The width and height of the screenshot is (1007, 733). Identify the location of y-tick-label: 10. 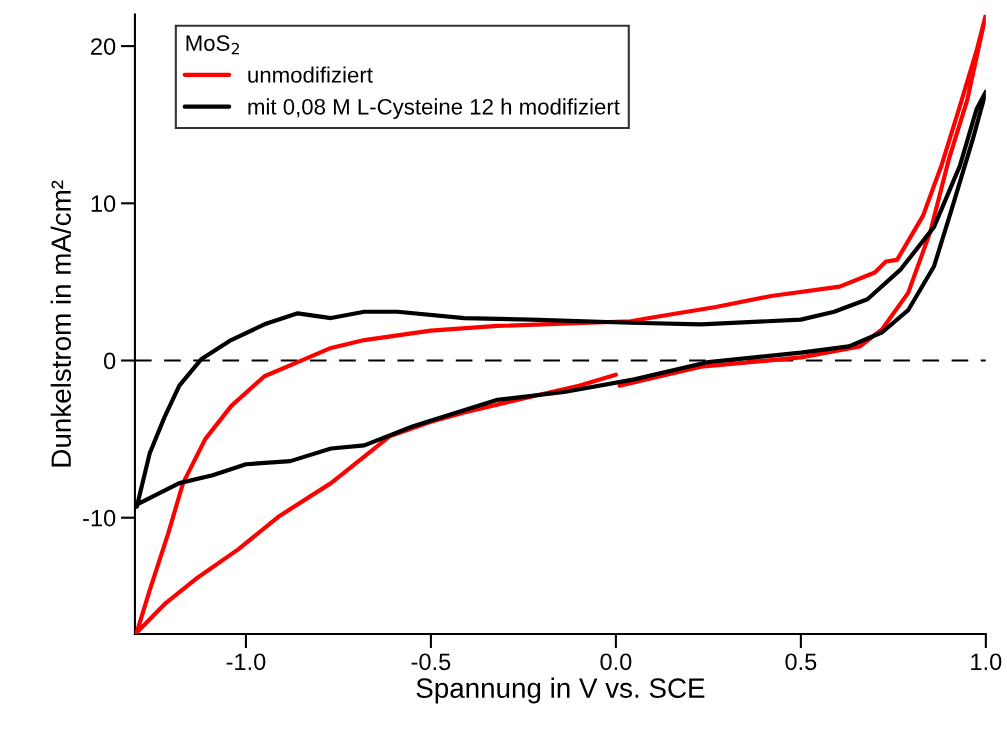
(103, 204).